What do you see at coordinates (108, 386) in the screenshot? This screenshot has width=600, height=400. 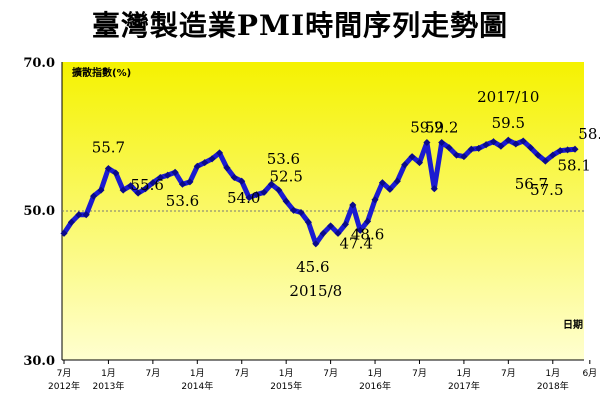 I see `x-tick-label-year: 2013年` at bounding box center [108, 386].